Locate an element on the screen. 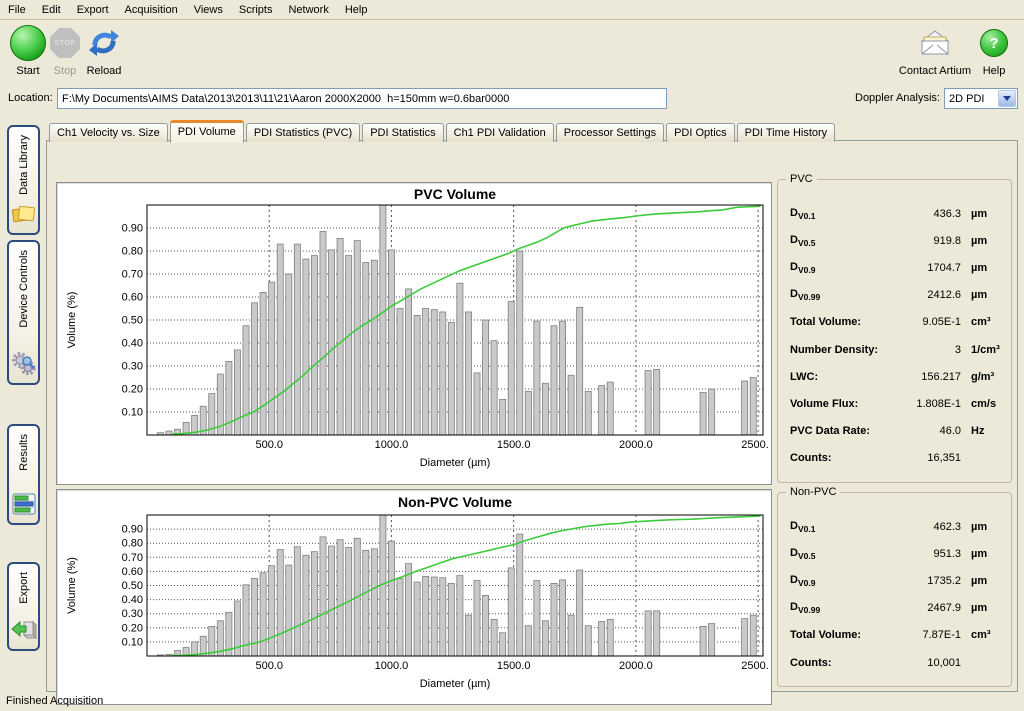 The width and height of the screenshot is (1024, 711). tab-processor-settings: Processor Settings is located at coordinates (610, 132).